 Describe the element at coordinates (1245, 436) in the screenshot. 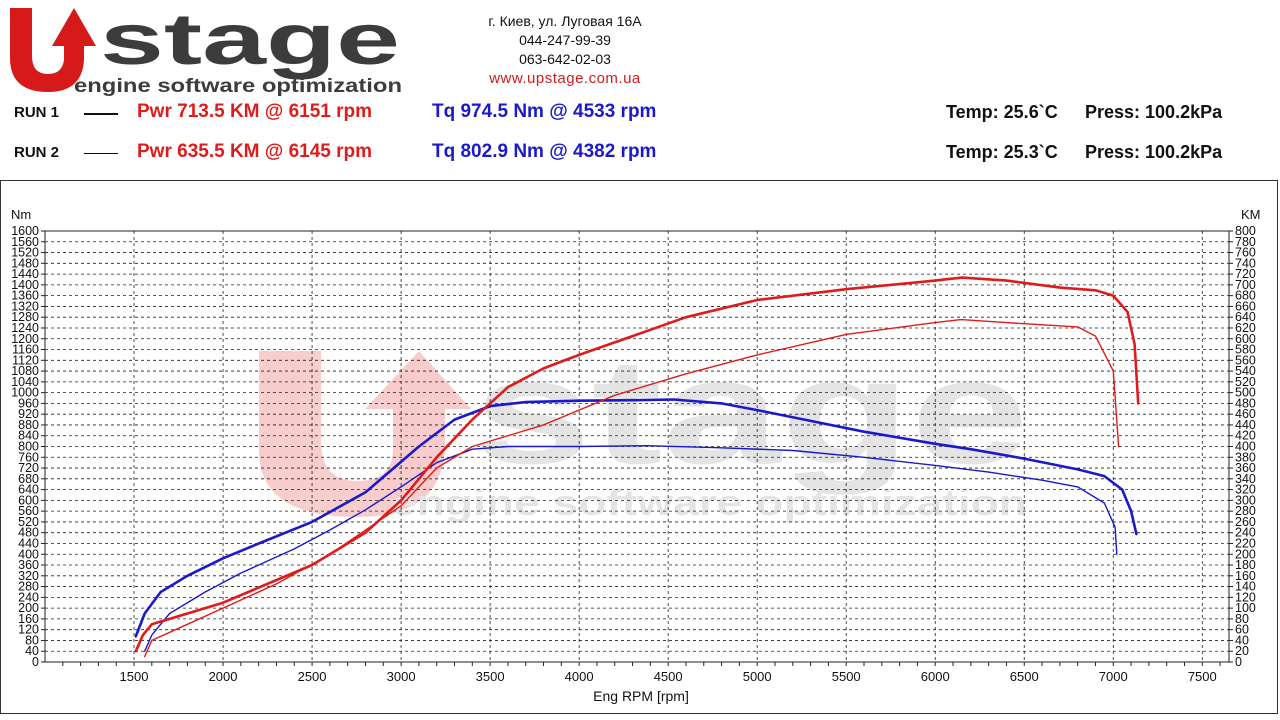

I see `y-tick-right-label: 420` at that location.